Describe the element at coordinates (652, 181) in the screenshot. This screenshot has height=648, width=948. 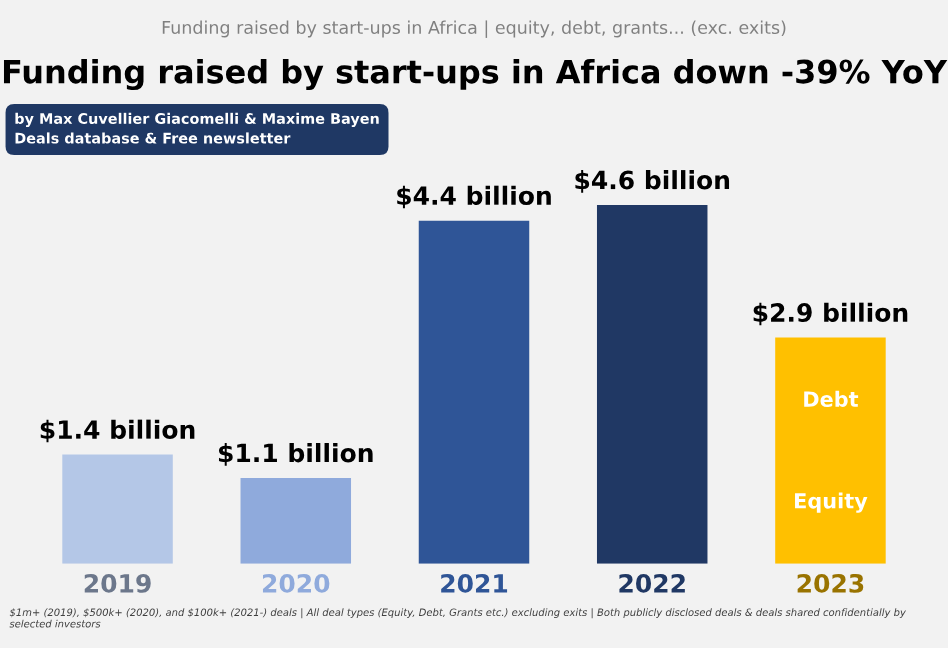
I see `data-label: $4.6 billion` at that location.